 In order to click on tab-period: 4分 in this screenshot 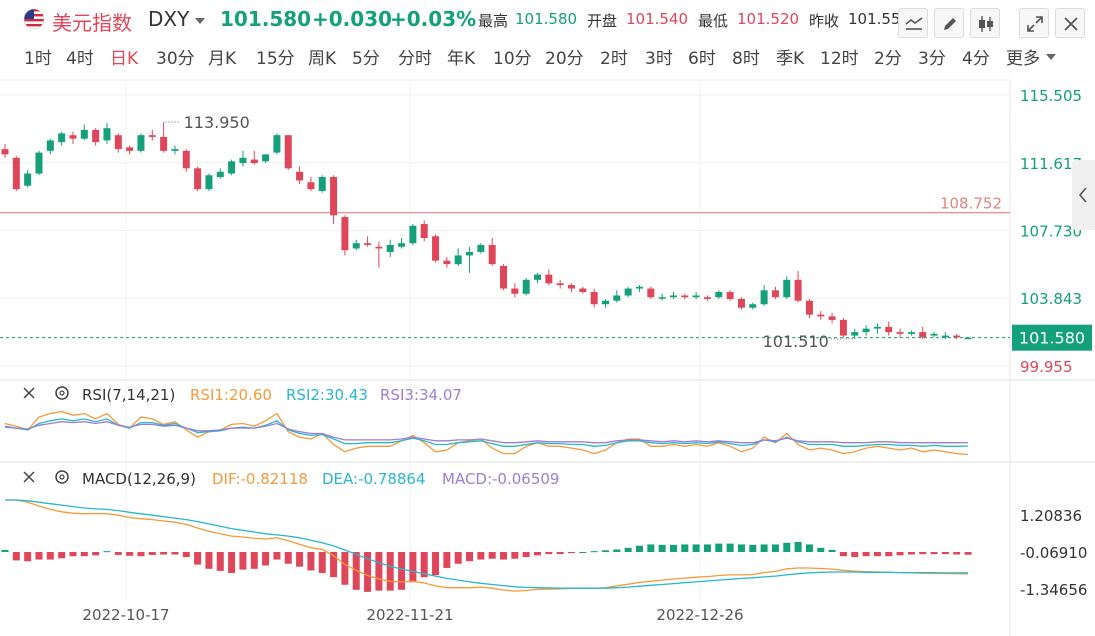, I will do `click(976, 59)`.